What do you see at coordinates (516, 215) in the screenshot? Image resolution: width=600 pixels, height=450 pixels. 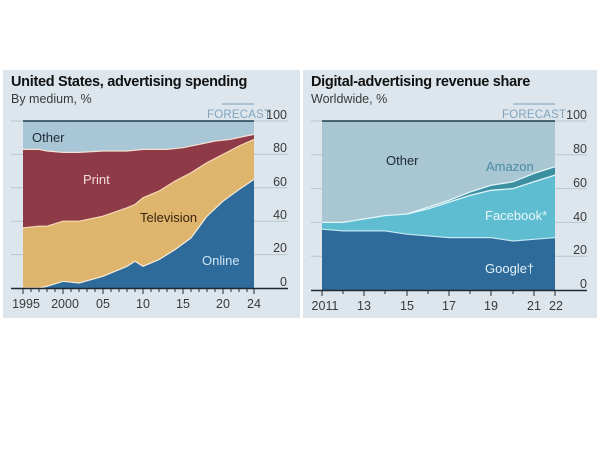 I see `label-facebook: Facebook*` at bounding box center [516, 215].